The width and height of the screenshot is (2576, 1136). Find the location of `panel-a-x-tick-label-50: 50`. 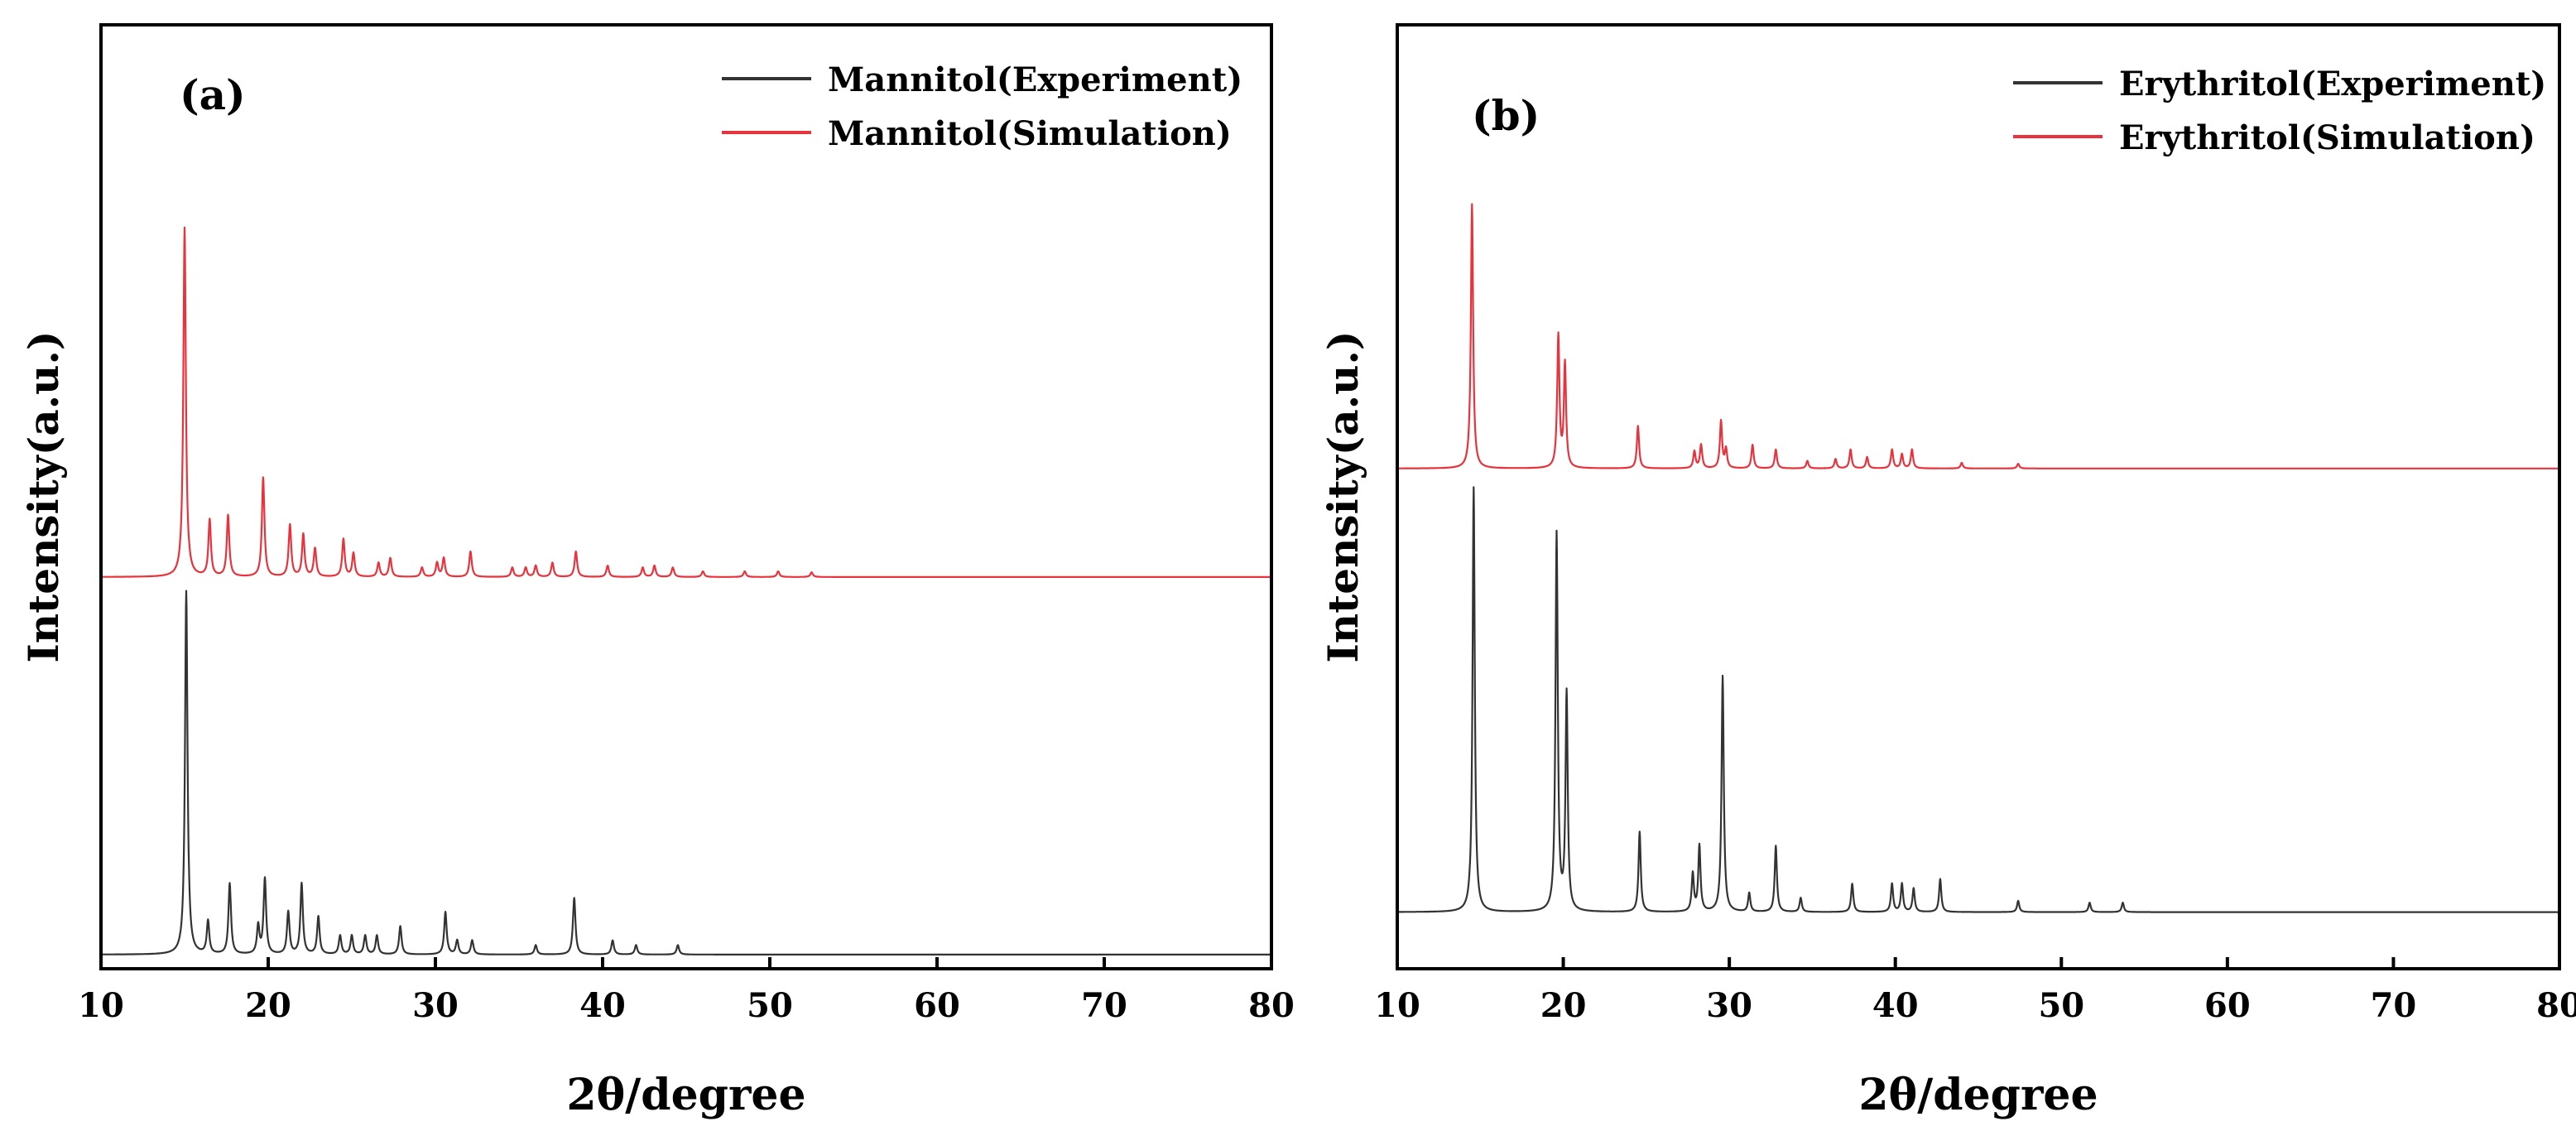

panel-a-x-tick-label-50: 50 is located at coordinates (770, 1005).